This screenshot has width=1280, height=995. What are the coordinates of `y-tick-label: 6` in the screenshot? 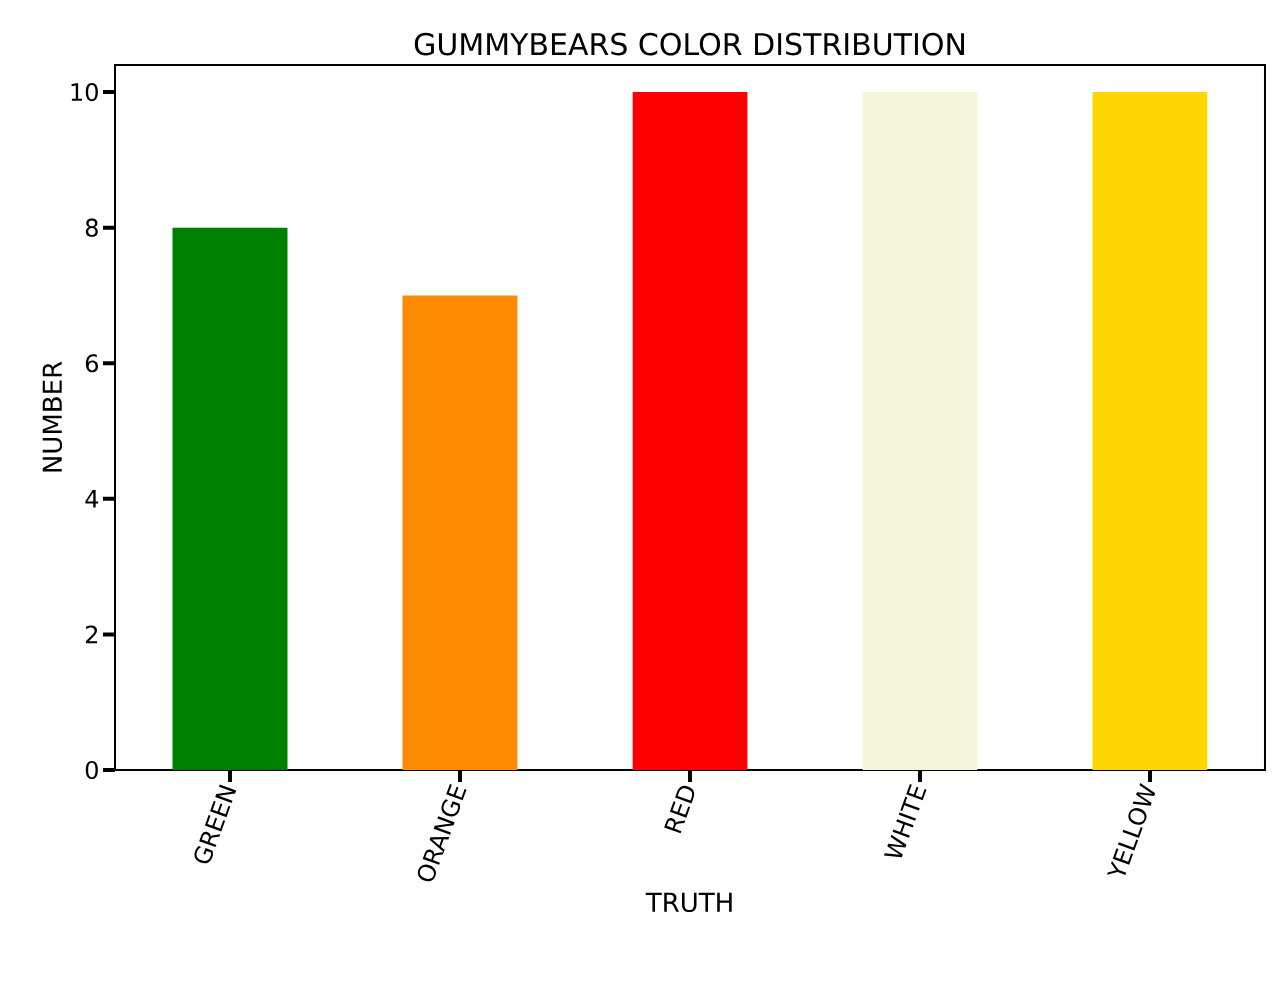 It's located at (91, 363).